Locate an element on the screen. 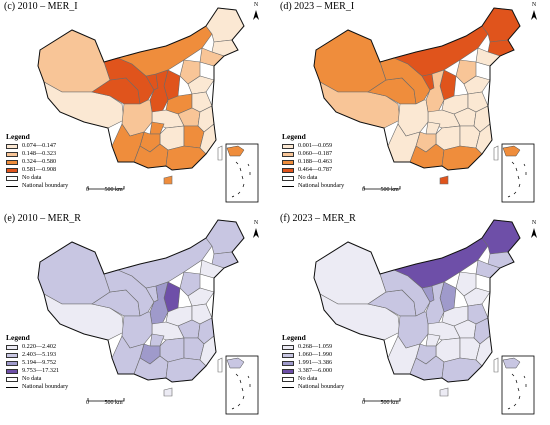  legend-item: 0.074—0.147 is located at coordinates (37, 147).